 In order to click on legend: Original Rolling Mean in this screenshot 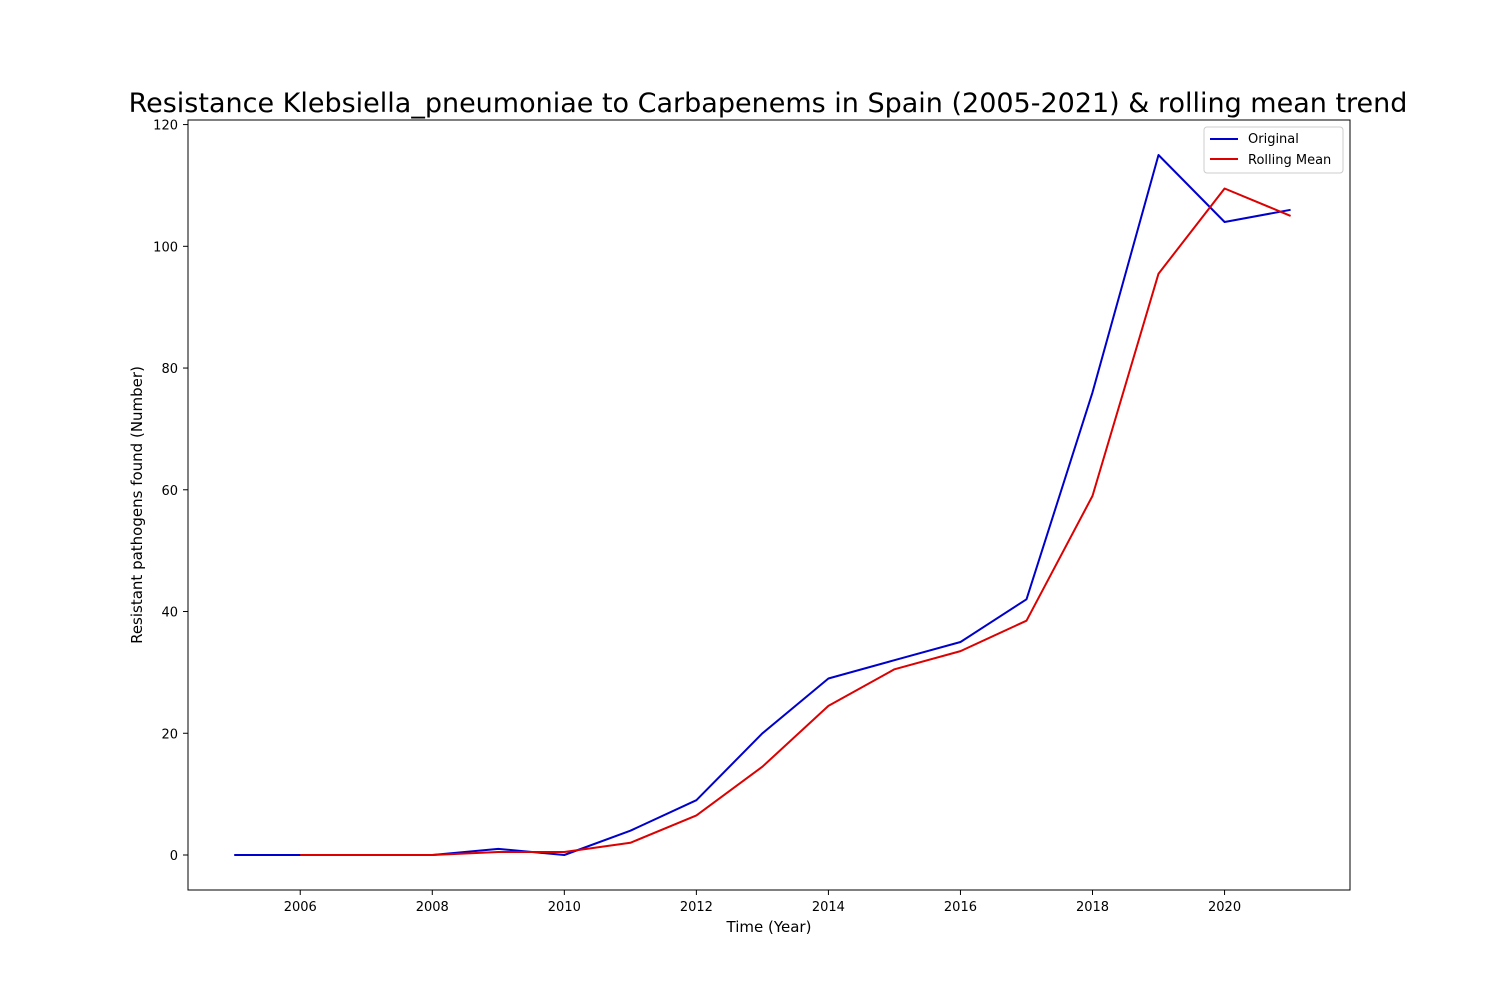, I will do `click(1273, 150)`.